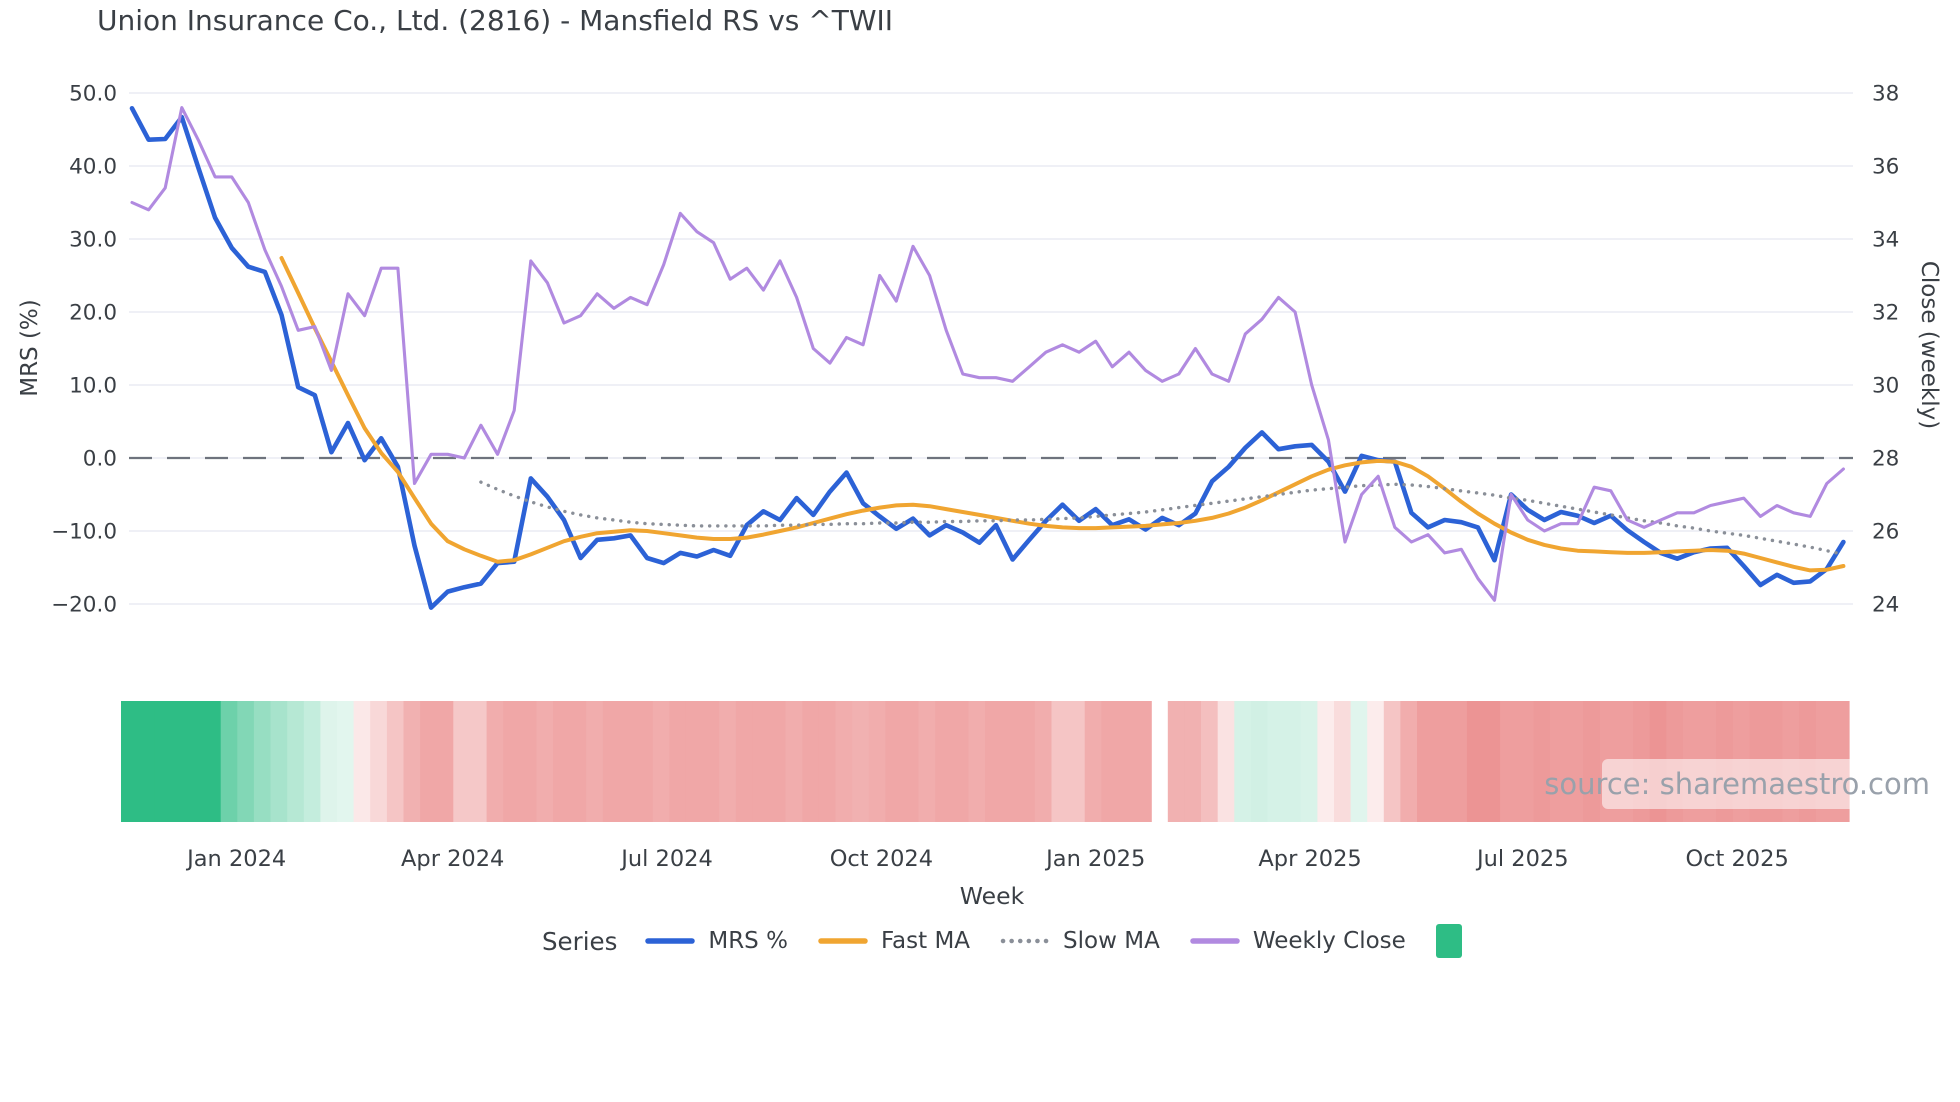 Image resolution: width=1960 pixels, height=1102 pixels. I want to click on legend-label: Fast MA, so click(925, 941).